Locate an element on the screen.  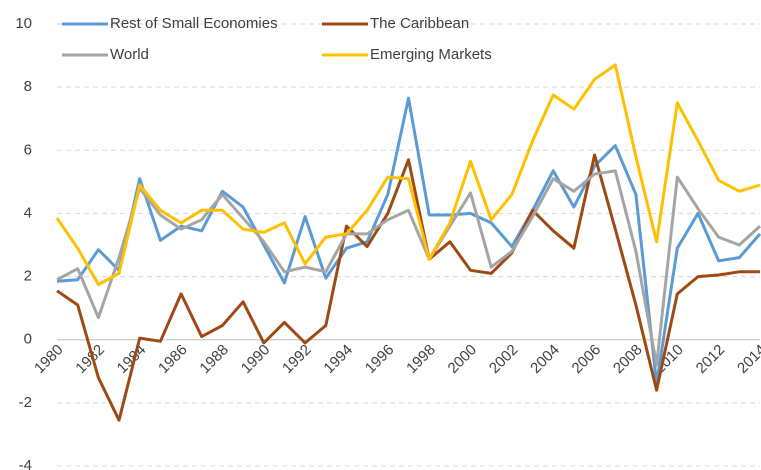
y-tick-label: -4 is located at coordinates (25, 463).